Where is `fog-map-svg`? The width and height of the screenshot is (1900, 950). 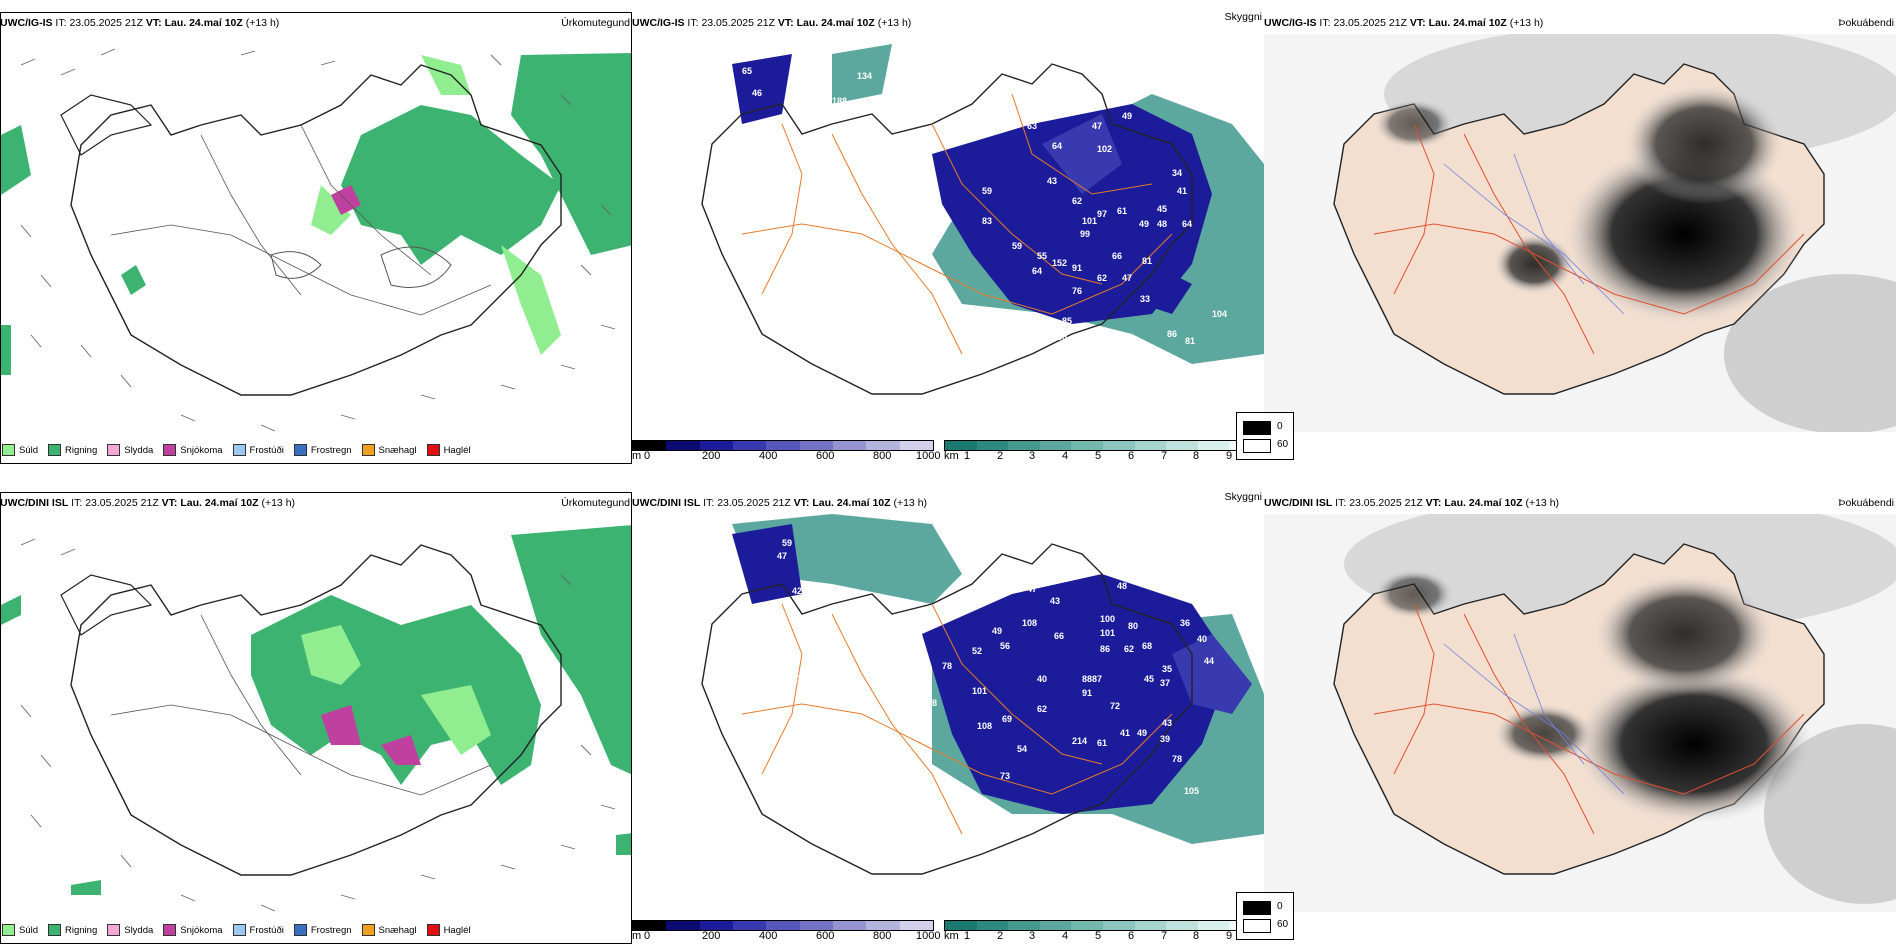
fog-map-svg is located at coordinates (1580, 713).